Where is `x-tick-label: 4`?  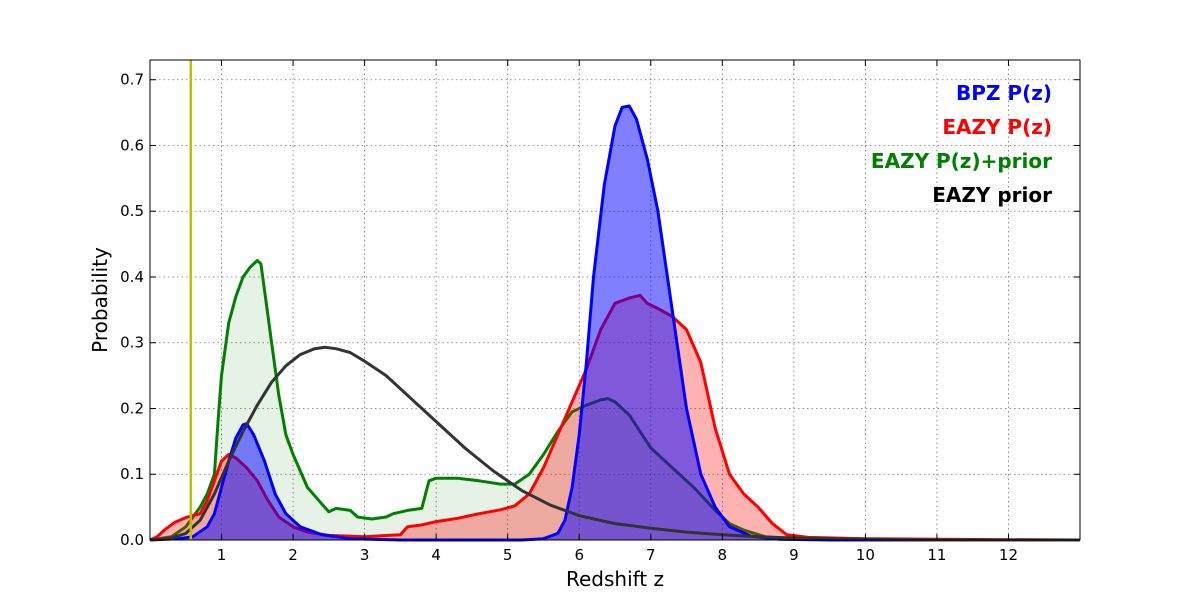 x-tick-label: 4 is located at coordinates (436, 555).